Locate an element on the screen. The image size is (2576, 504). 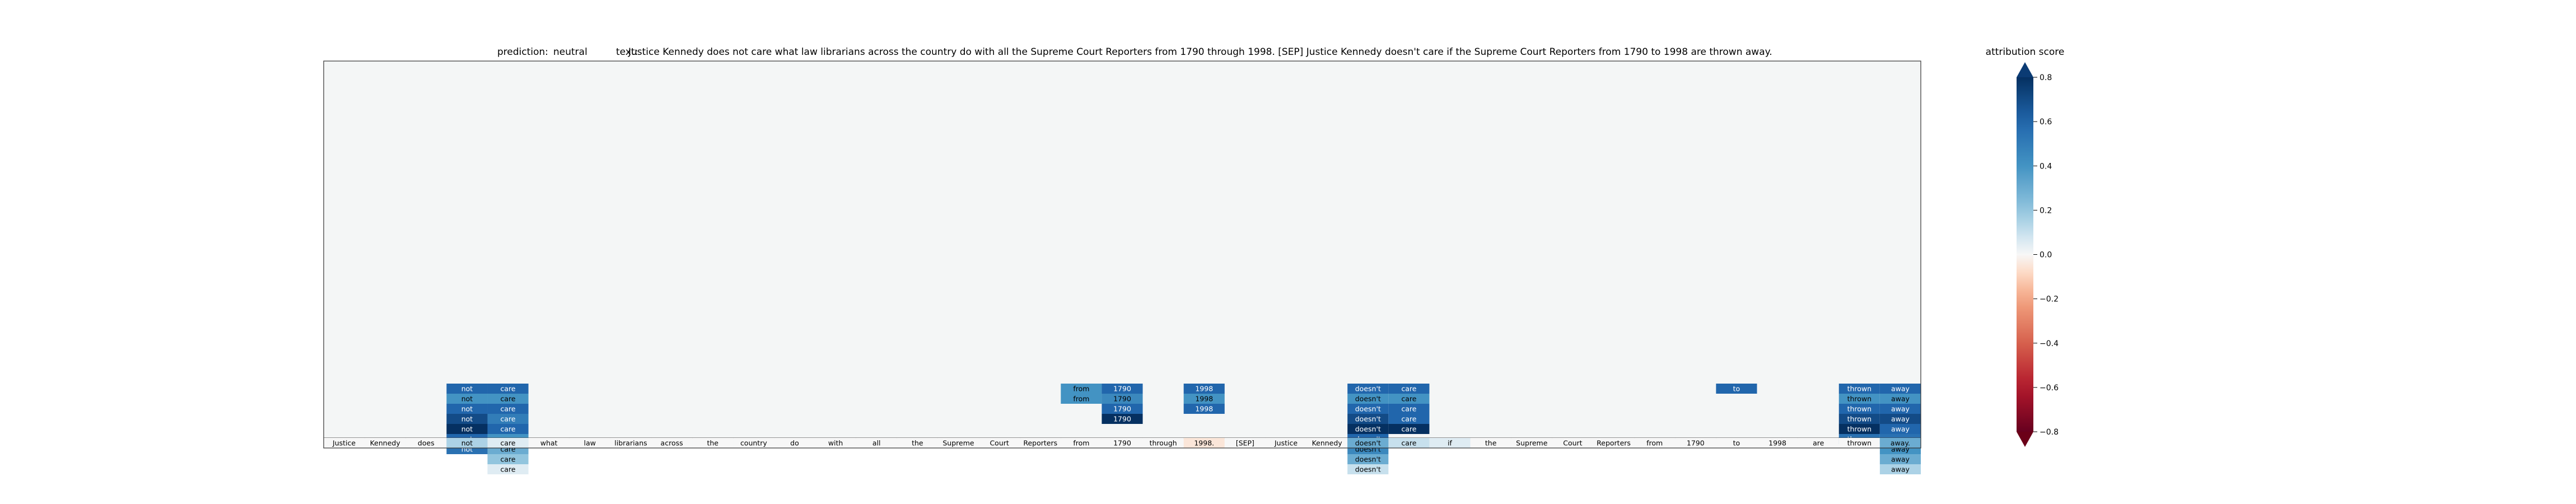
token-label: with is located at coordinates (836, 443).